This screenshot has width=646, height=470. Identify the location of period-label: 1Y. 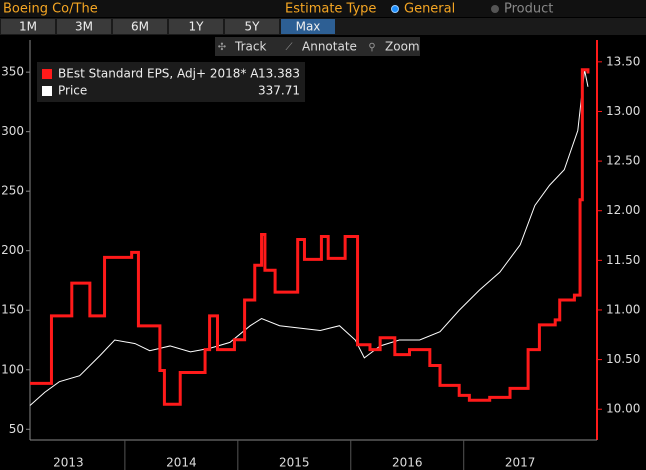
(197, 27).